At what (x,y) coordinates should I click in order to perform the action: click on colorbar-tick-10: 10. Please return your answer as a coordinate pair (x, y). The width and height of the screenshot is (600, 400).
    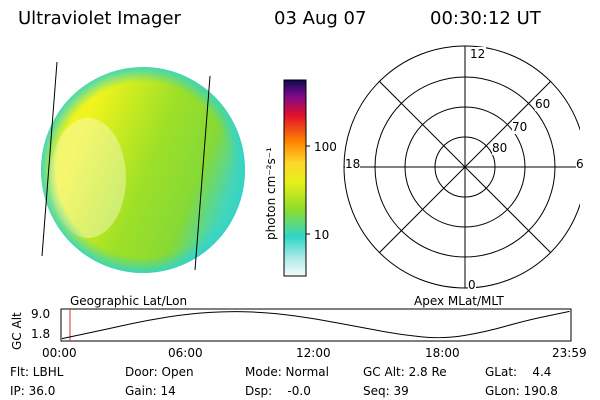
    Looking at the image, I should click on (322, 235).